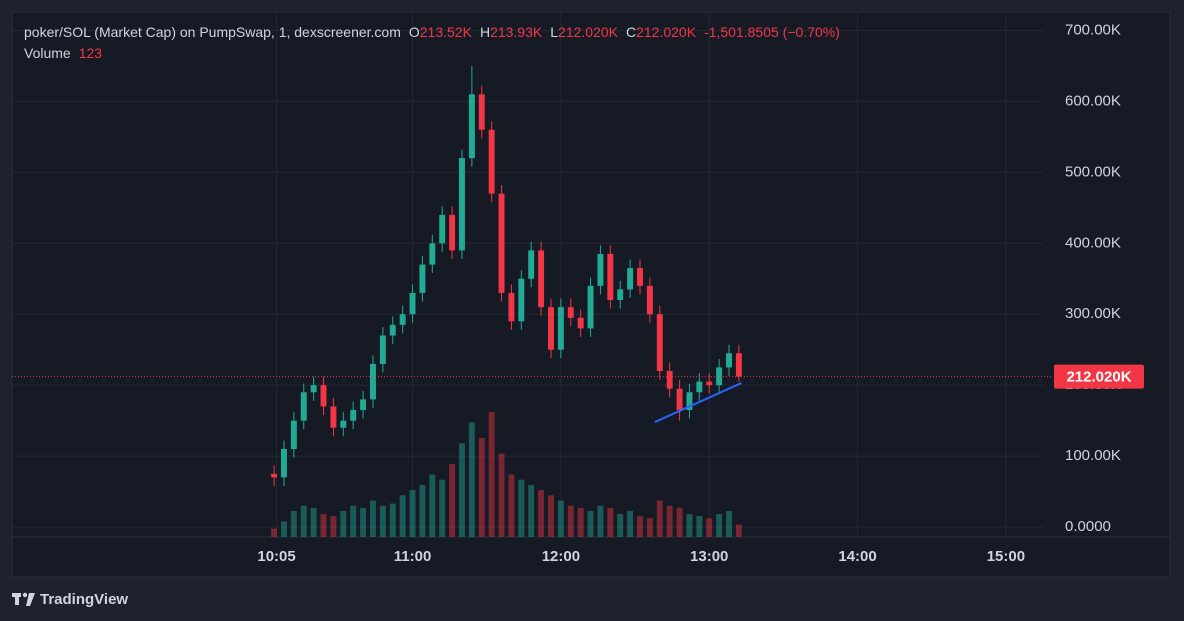  I want to click on y-tick-label: 300.00K, so click(1093, 313).